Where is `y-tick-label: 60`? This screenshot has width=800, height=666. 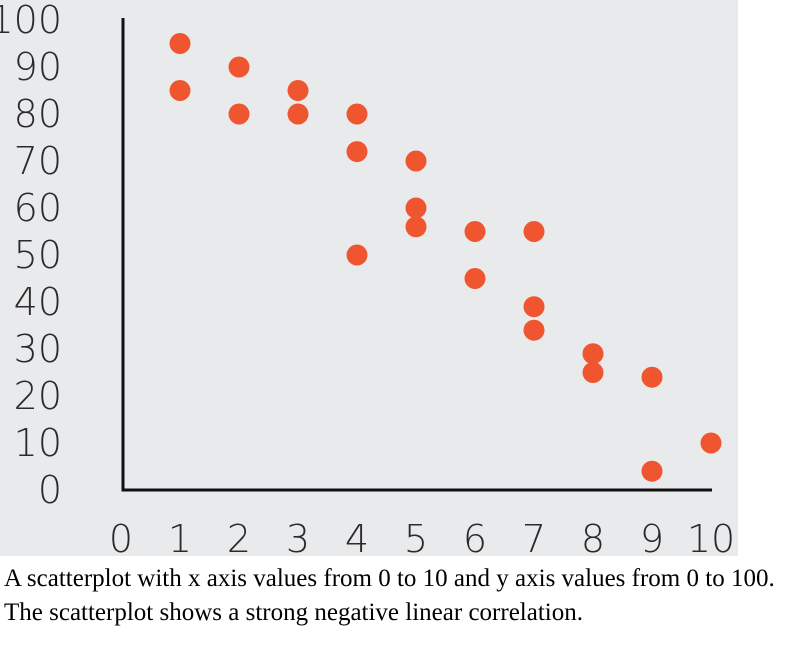 y-tick-label: 60 is located at coordinates (38, 208).